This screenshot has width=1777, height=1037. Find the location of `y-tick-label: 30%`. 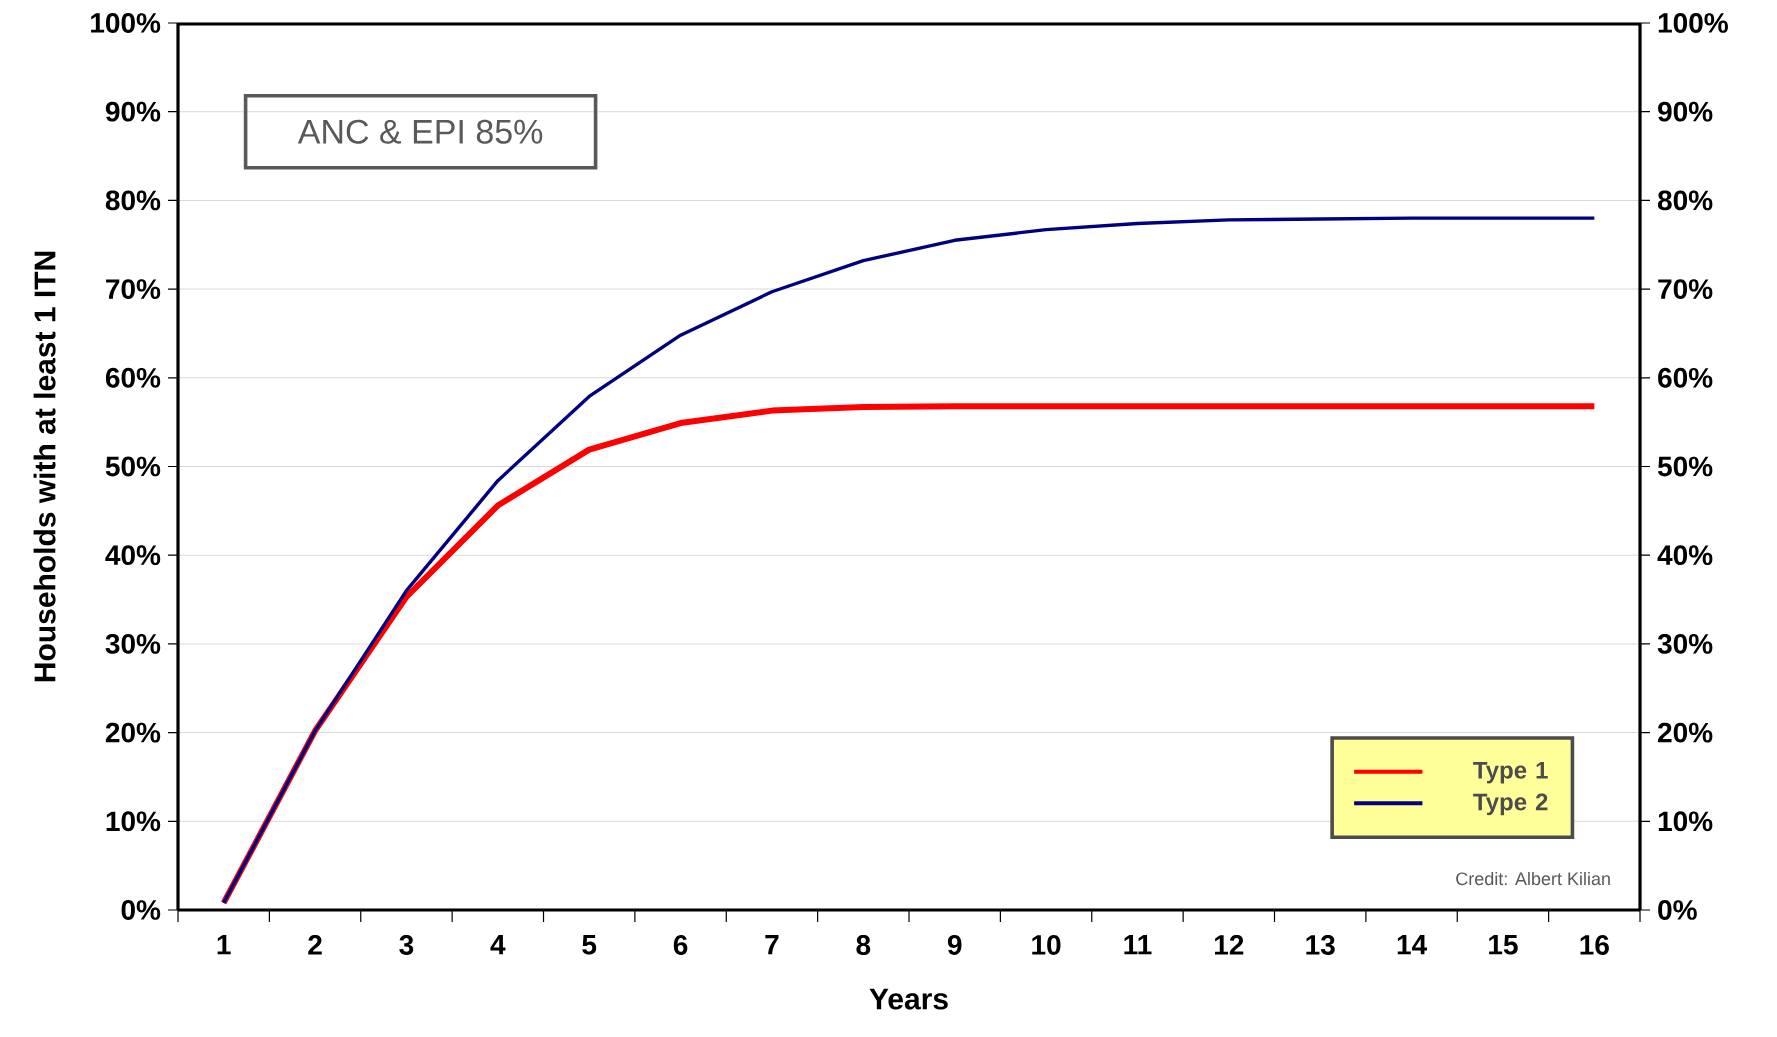

y-tick-label: 30% is located at coordinates (133, 643).